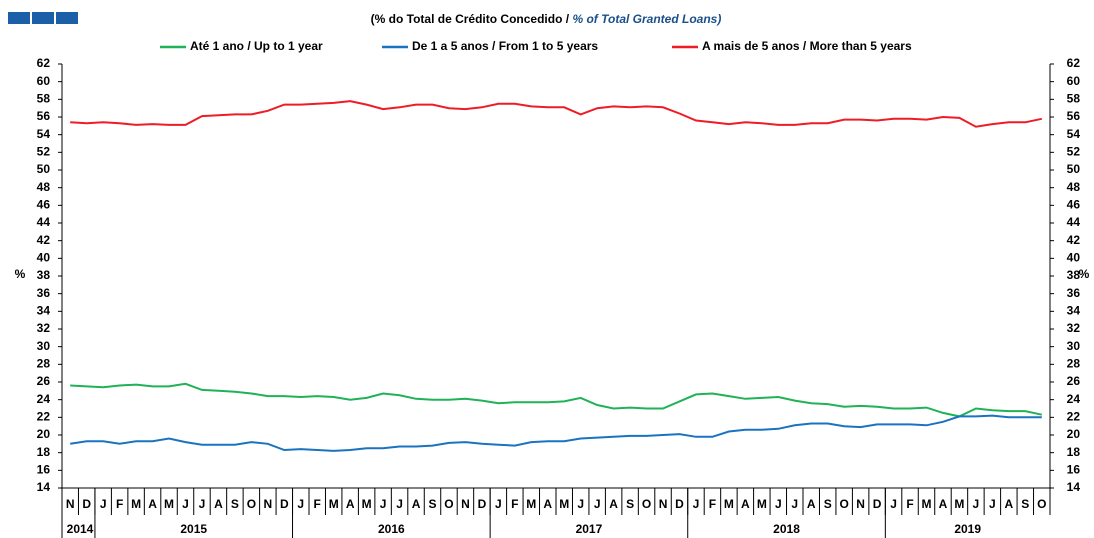 Image resolution: width=1094 pixels, height=538 pixels. What do you see at coordinates (44, 399) in the screenshot?
I see `y-tick-label: 24` at bounding box center [44, 399].